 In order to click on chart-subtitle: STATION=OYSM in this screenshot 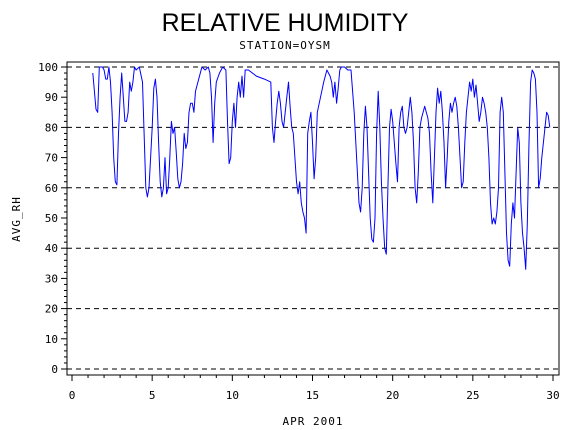, I will do `click(284, 45)`.